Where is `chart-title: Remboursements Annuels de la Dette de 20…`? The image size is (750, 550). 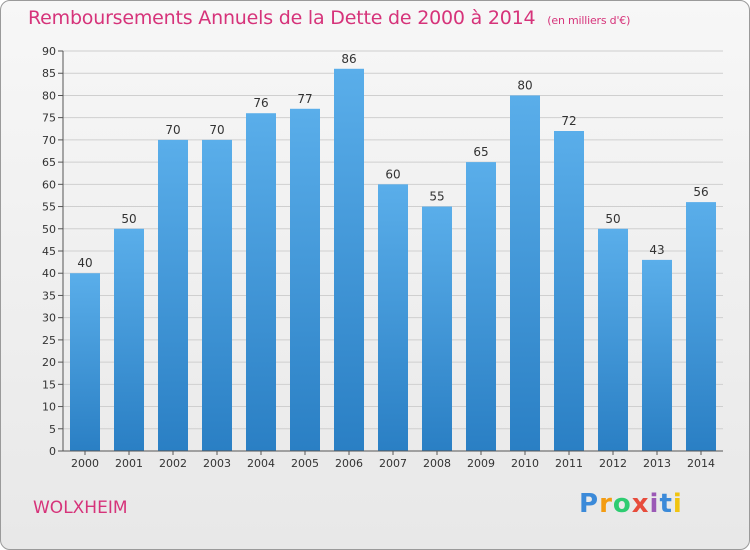
chart-title: Remboursements Annuels de la Dette de 20… is located at coordinates (329, 18).